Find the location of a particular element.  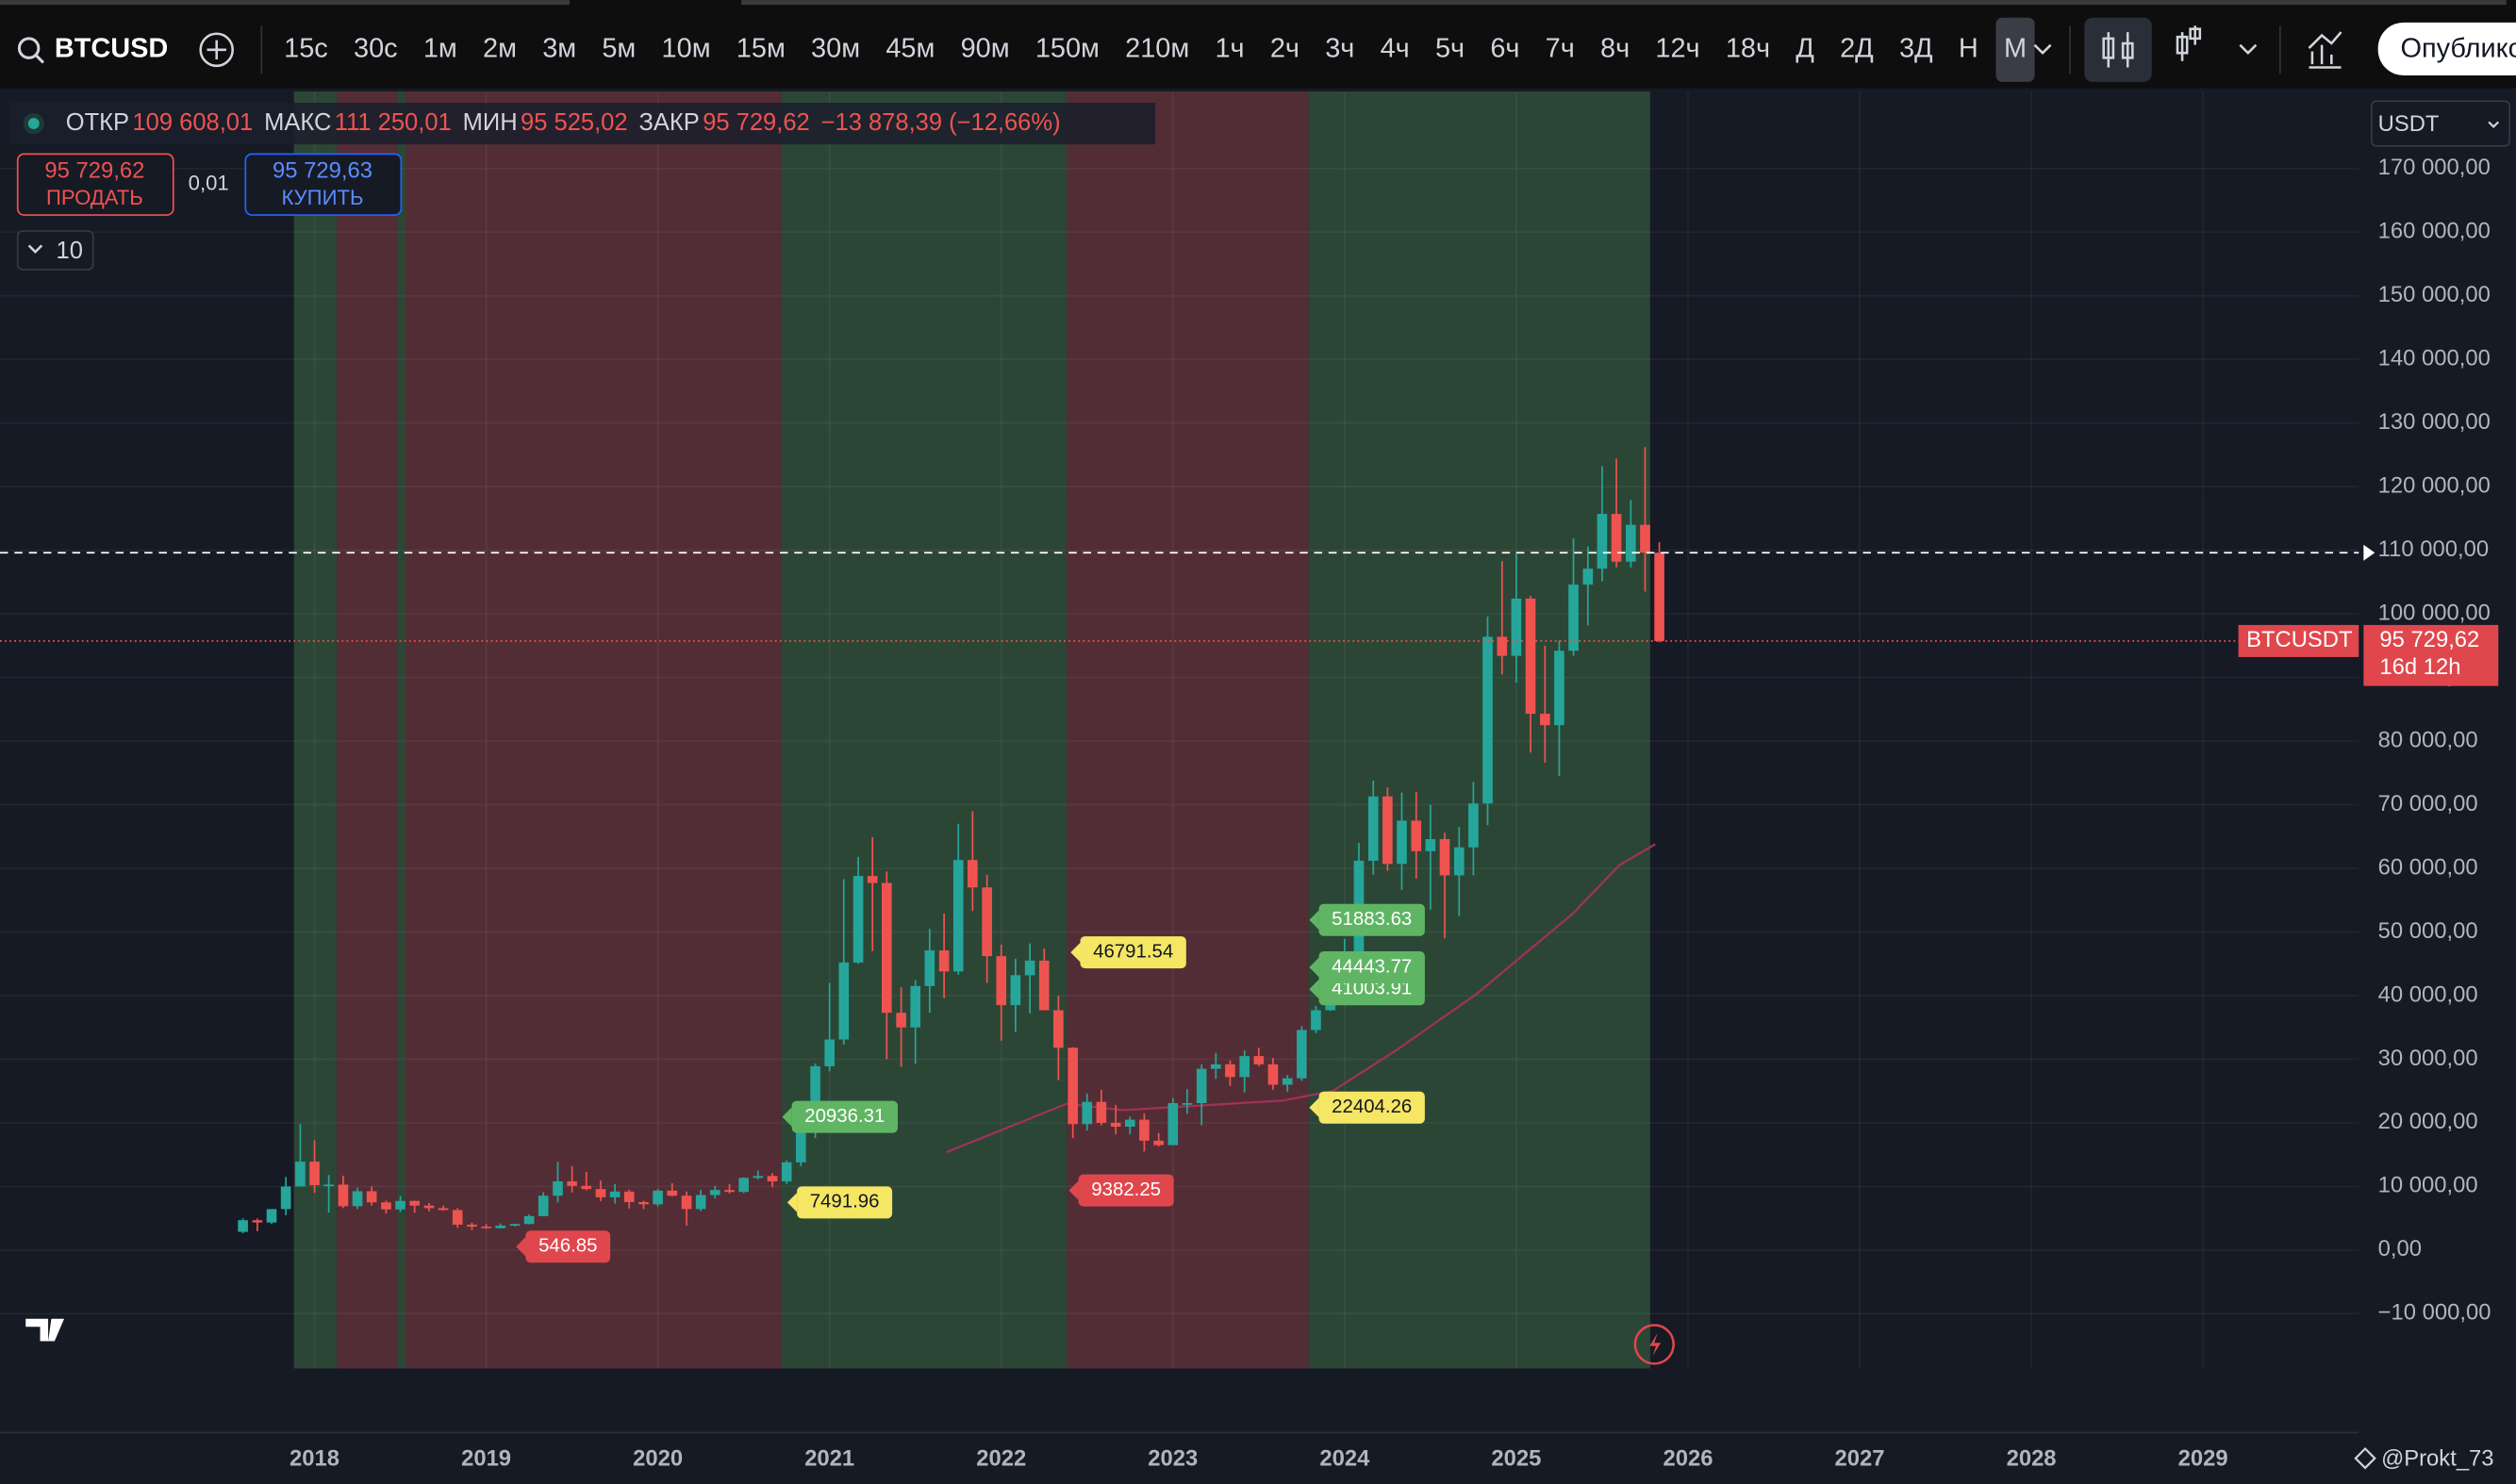

interval: 4ч is located at coordinates (1395, 48).